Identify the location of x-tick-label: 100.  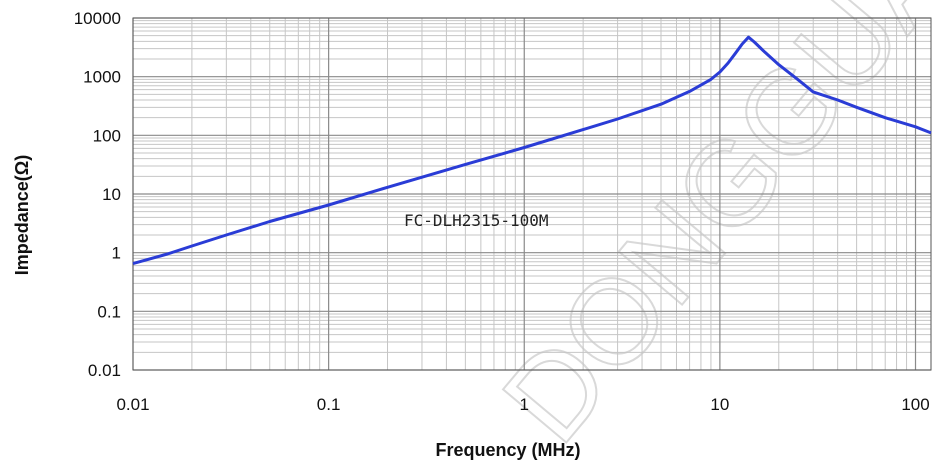
(915, 404).